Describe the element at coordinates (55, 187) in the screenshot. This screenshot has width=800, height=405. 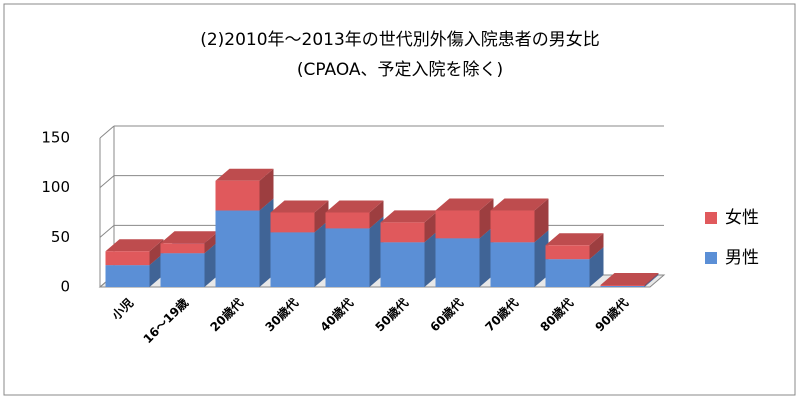
I see `y-tick-label: 100` at that location.